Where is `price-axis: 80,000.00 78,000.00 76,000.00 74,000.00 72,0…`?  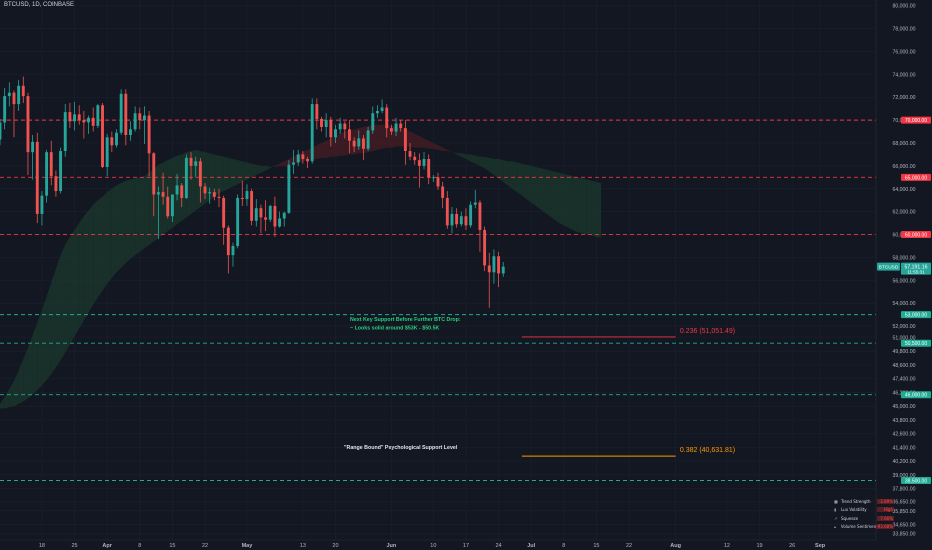
price-axis: 80,000.00 78,000.00 76,000.00 74,000.00 72,0… is located at coordinates (903, 275).